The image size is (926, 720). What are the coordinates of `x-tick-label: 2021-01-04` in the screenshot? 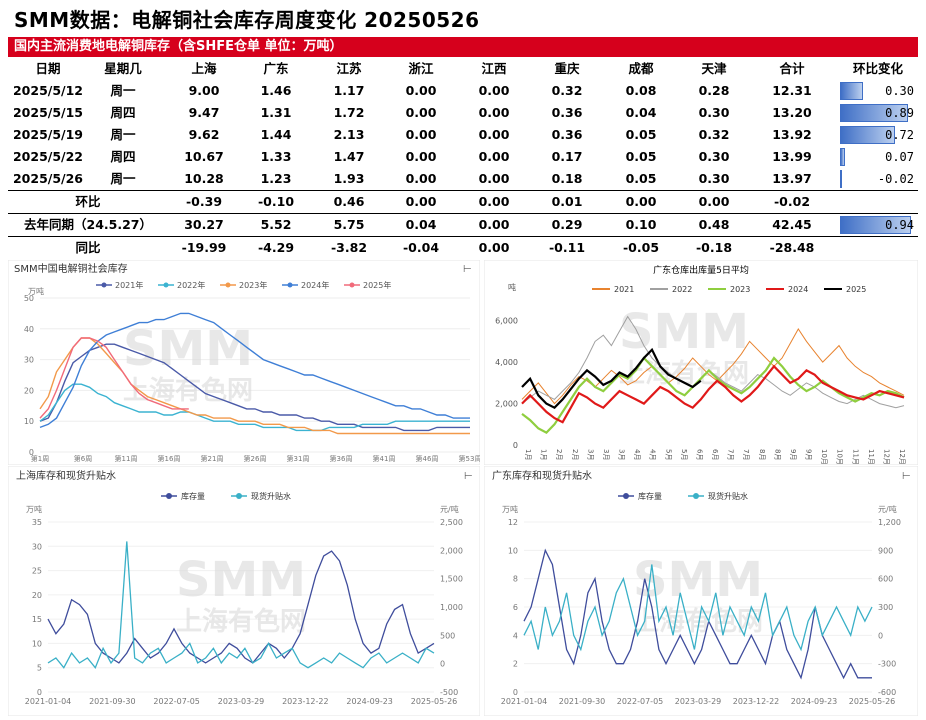 It's located at (524, 701).